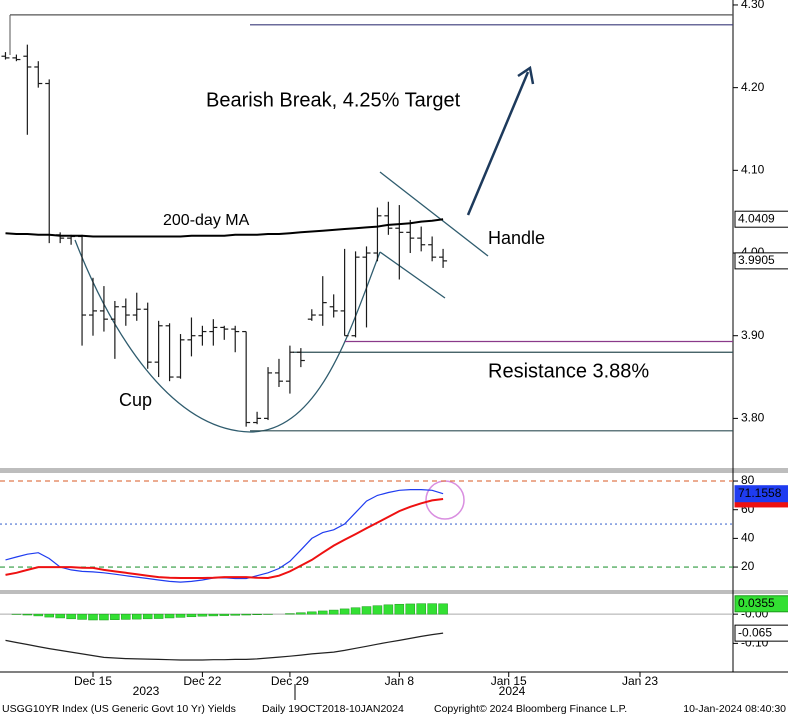  I want to click on cup-curve, so click(227, 336).